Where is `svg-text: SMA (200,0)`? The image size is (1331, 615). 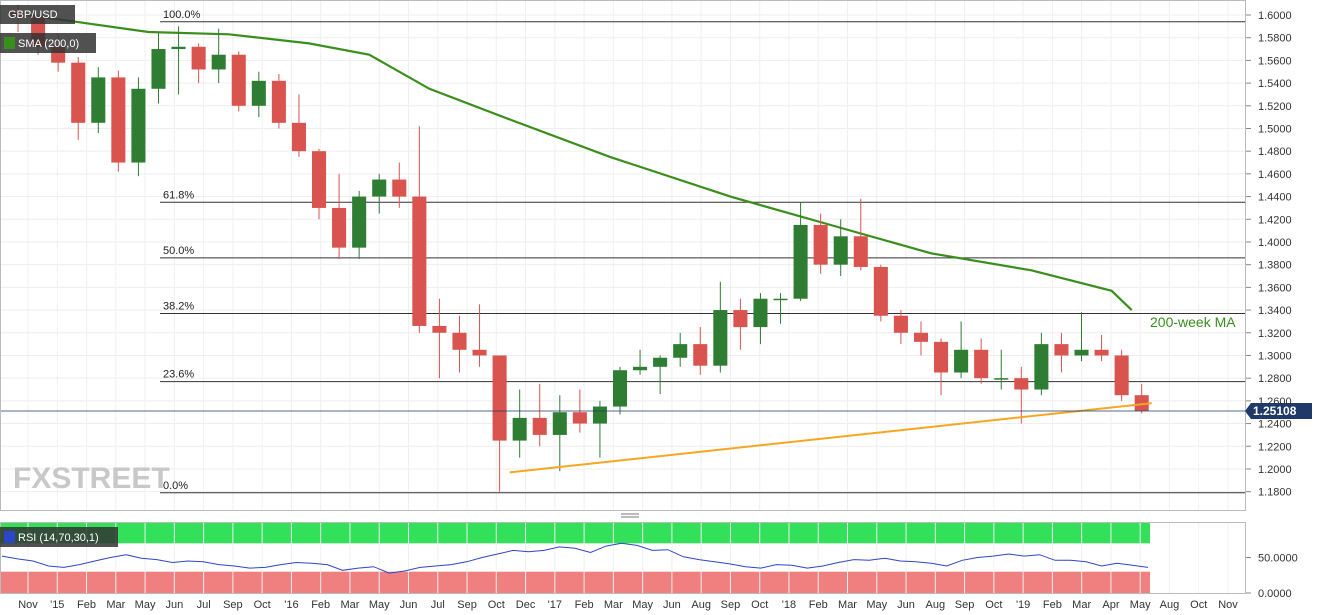
svg-text: SMA (200,0) is located at coordinates (48, 44).